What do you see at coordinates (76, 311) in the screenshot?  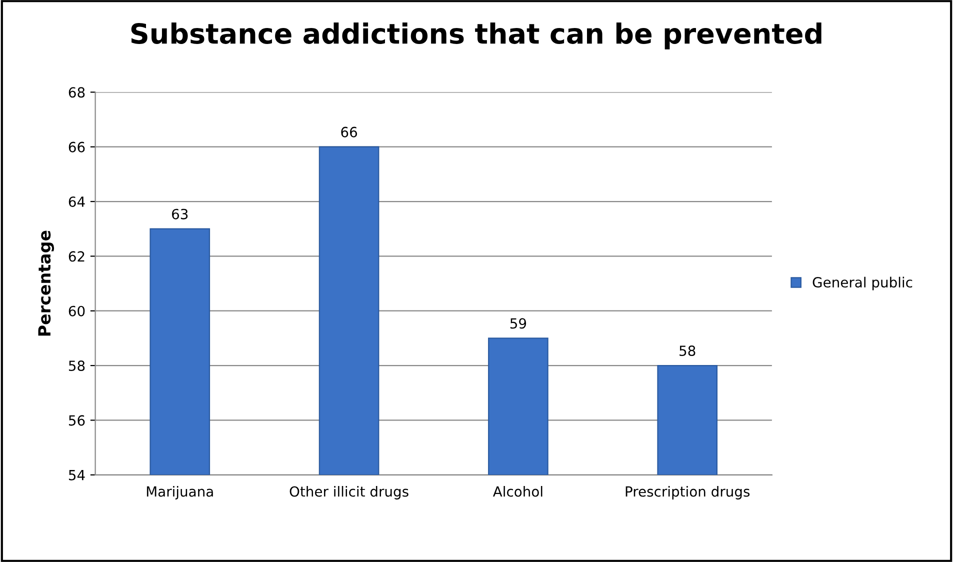 I see `y-tick-label: 60` at bounding box center [76, 311].